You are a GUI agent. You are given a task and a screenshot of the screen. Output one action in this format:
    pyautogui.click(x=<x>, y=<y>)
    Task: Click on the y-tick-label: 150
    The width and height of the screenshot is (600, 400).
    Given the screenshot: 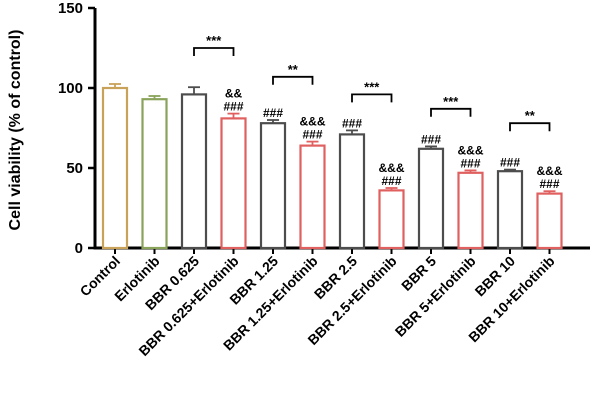 What is the action you would take?
    pyautogui.click(x=70, y=8)
    